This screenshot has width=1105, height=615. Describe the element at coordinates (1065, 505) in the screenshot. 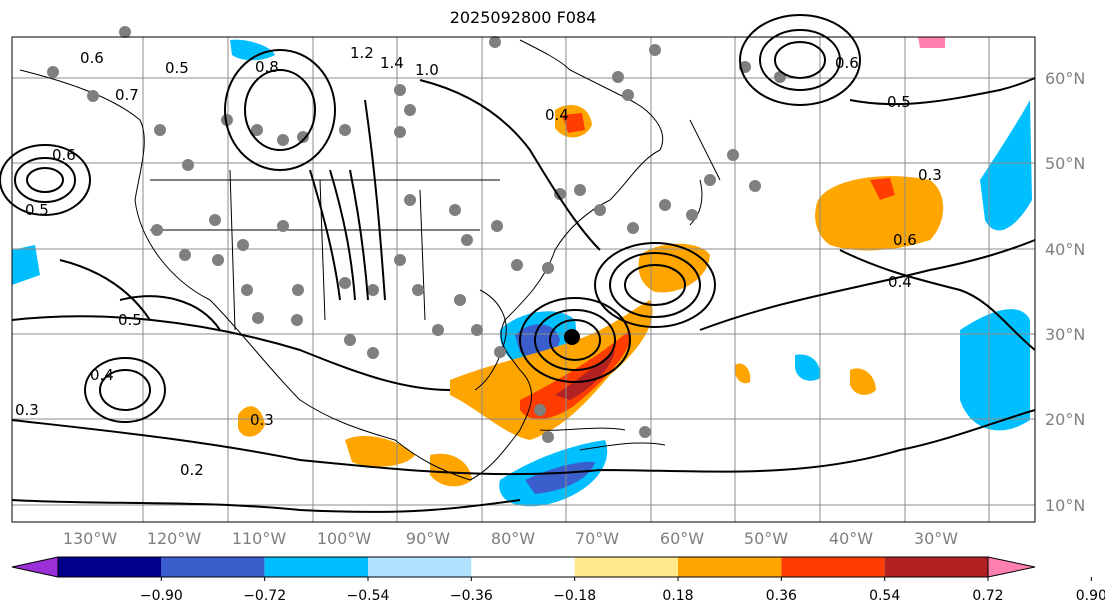

I see `lat-label: 10°N` at that location.